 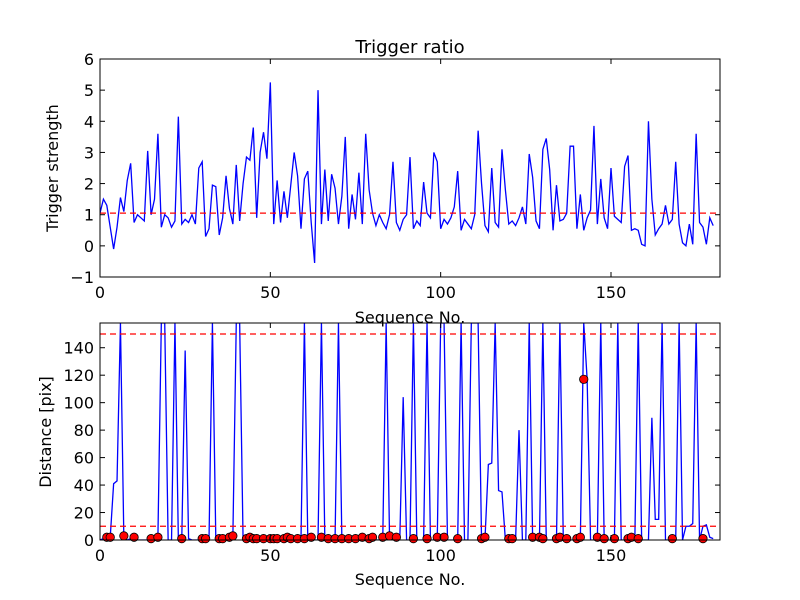 I want to click on trigger-y-axis-label: Trigger strength, so click(x=52, y=168).